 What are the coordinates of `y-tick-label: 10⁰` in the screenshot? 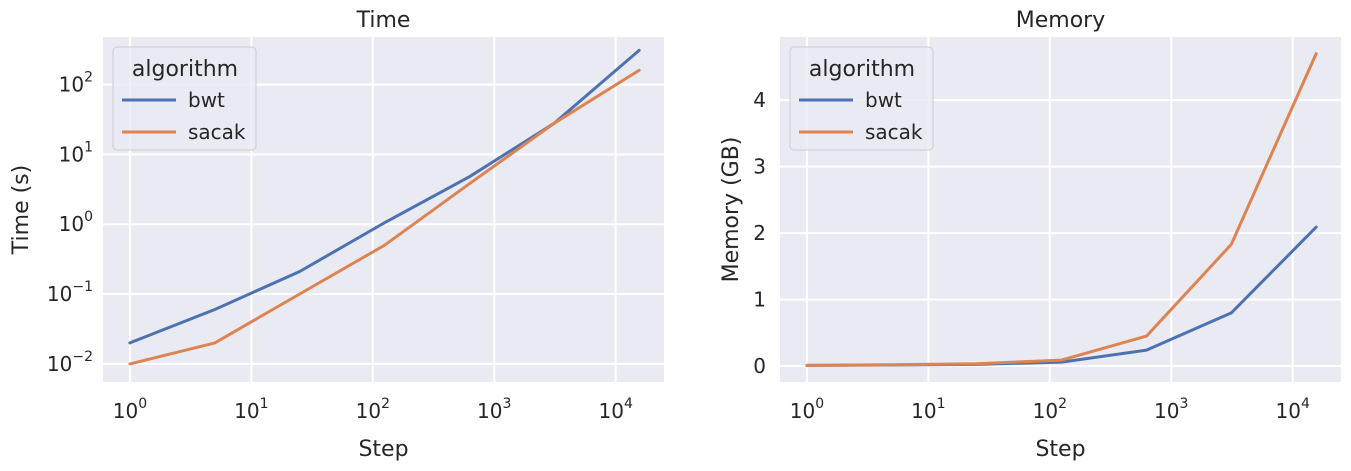 It's located at (76, 222).